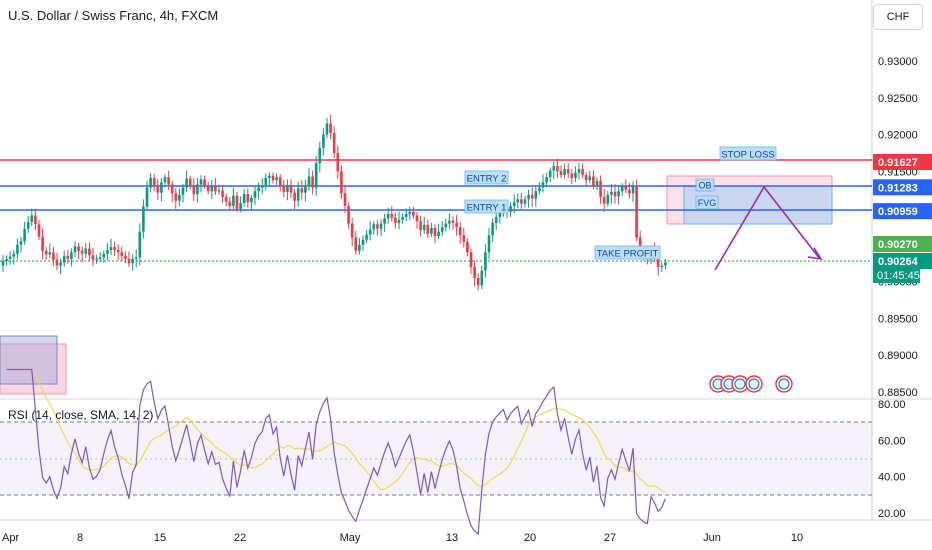 The image size is (932, 550). I want to click on left-blue-zone, so click(29, 360).